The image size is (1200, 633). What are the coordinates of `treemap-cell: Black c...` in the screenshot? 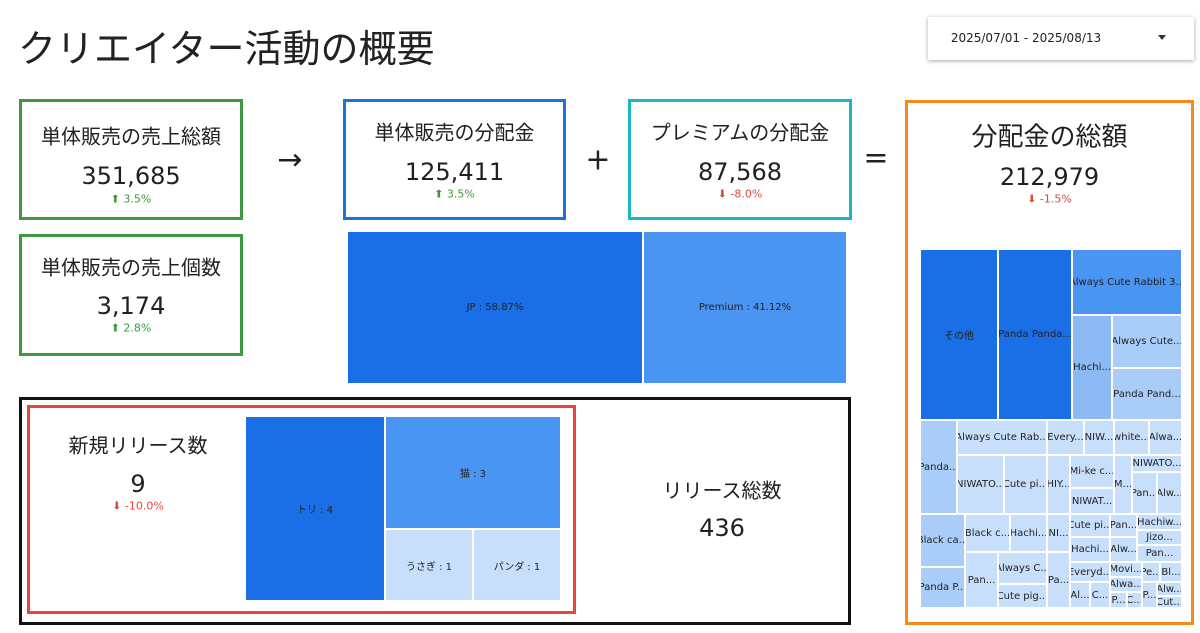 It's located at (987, 533).